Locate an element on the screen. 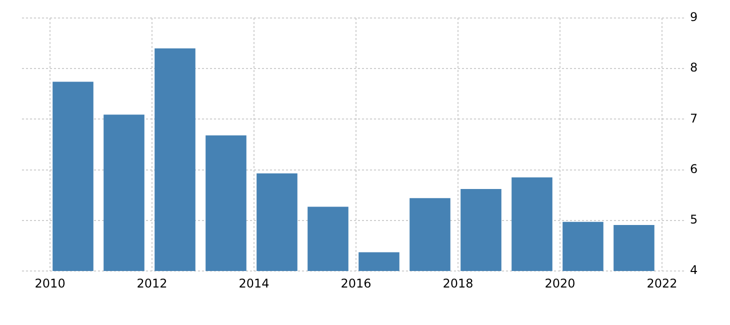 This screenshot has height=325, width=730. y-tick-label: 8 is located at coordinates (694, 67).